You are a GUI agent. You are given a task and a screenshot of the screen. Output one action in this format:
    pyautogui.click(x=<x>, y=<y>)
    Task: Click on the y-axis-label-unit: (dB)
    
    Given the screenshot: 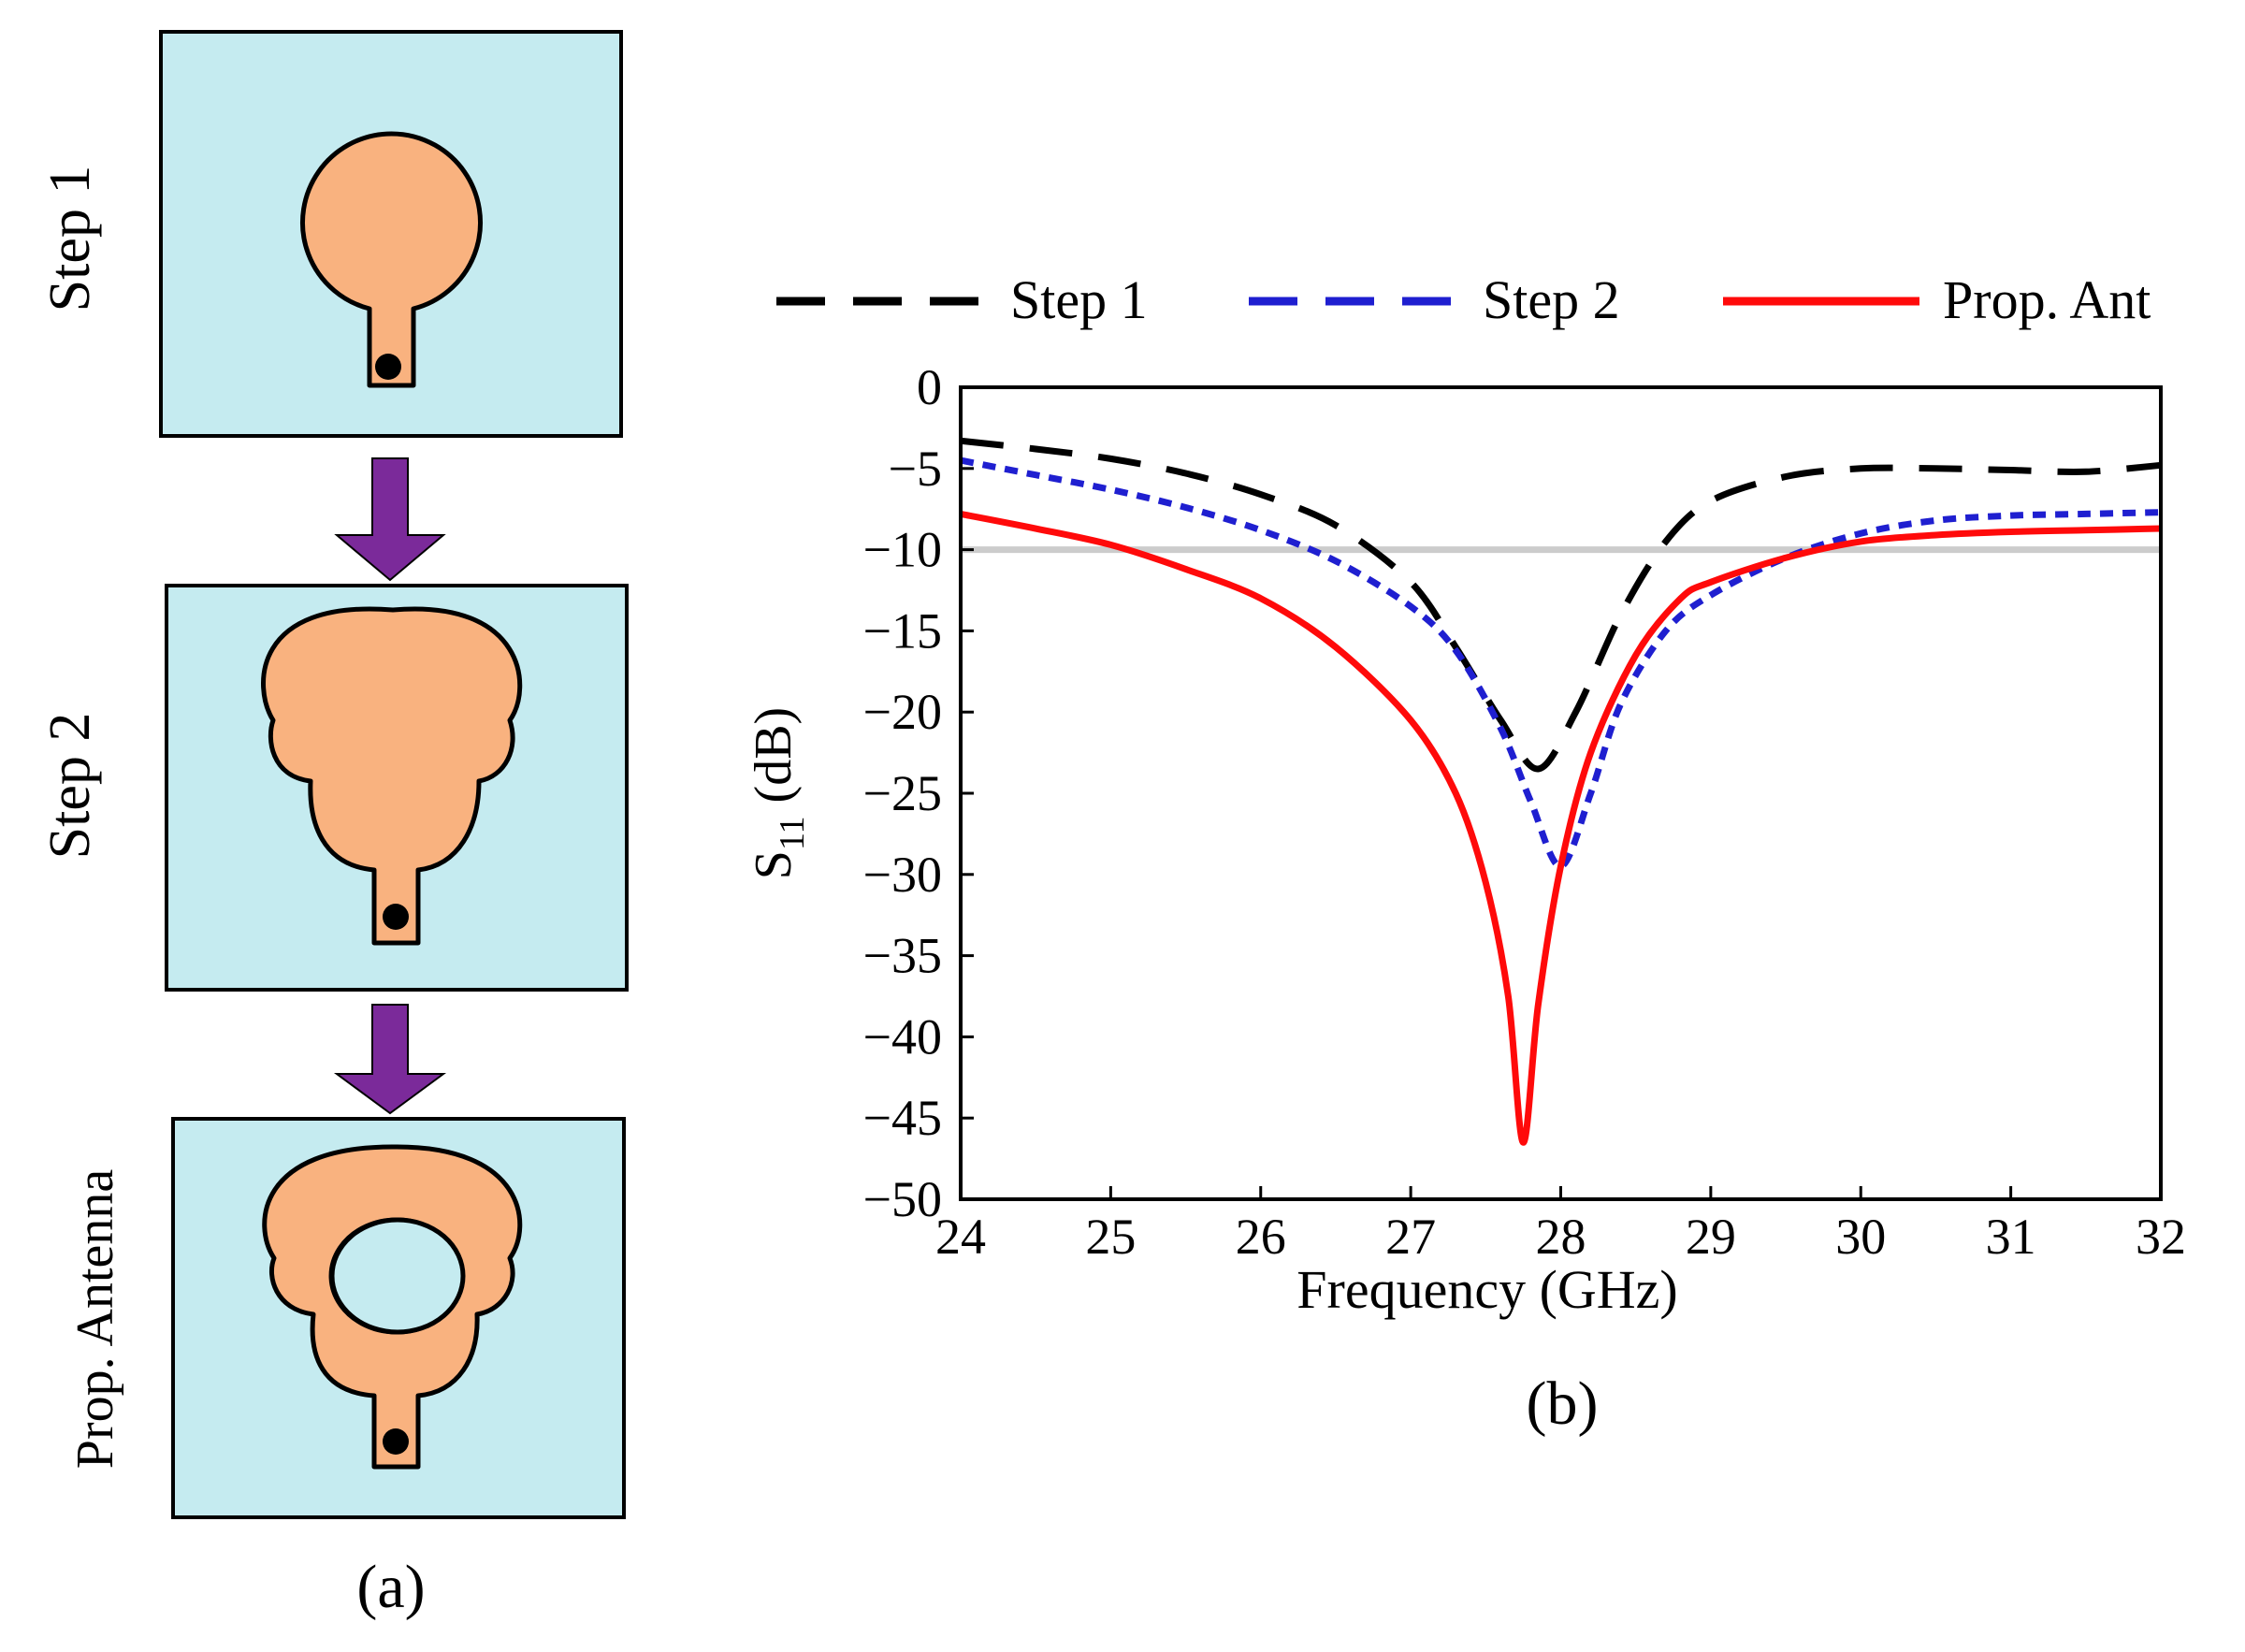 What is the action you would take?
    pyautogui.click(x=774, y=762)
    